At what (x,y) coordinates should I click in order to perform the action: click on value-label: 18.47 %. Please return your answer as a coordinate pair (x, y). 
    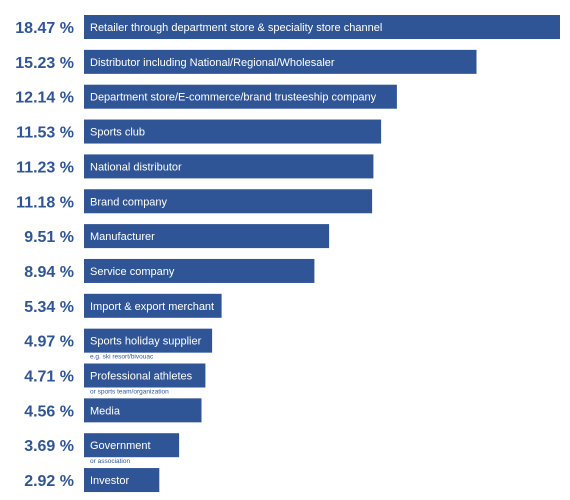
    Looking at the image, I should click on (44, 28).